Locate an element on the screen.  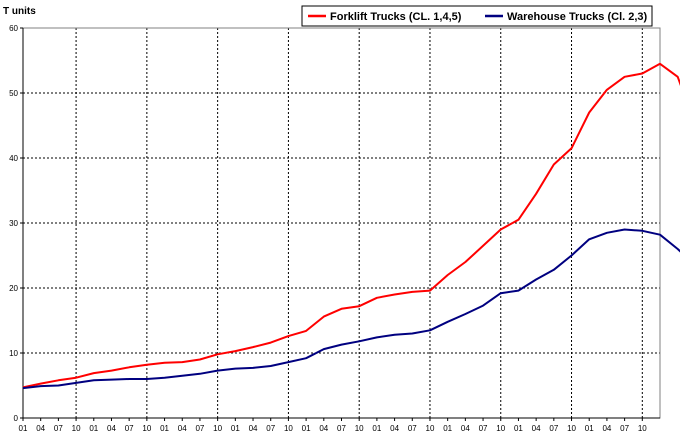
y-tick-label: 20 is located at coordinates (13, 288).